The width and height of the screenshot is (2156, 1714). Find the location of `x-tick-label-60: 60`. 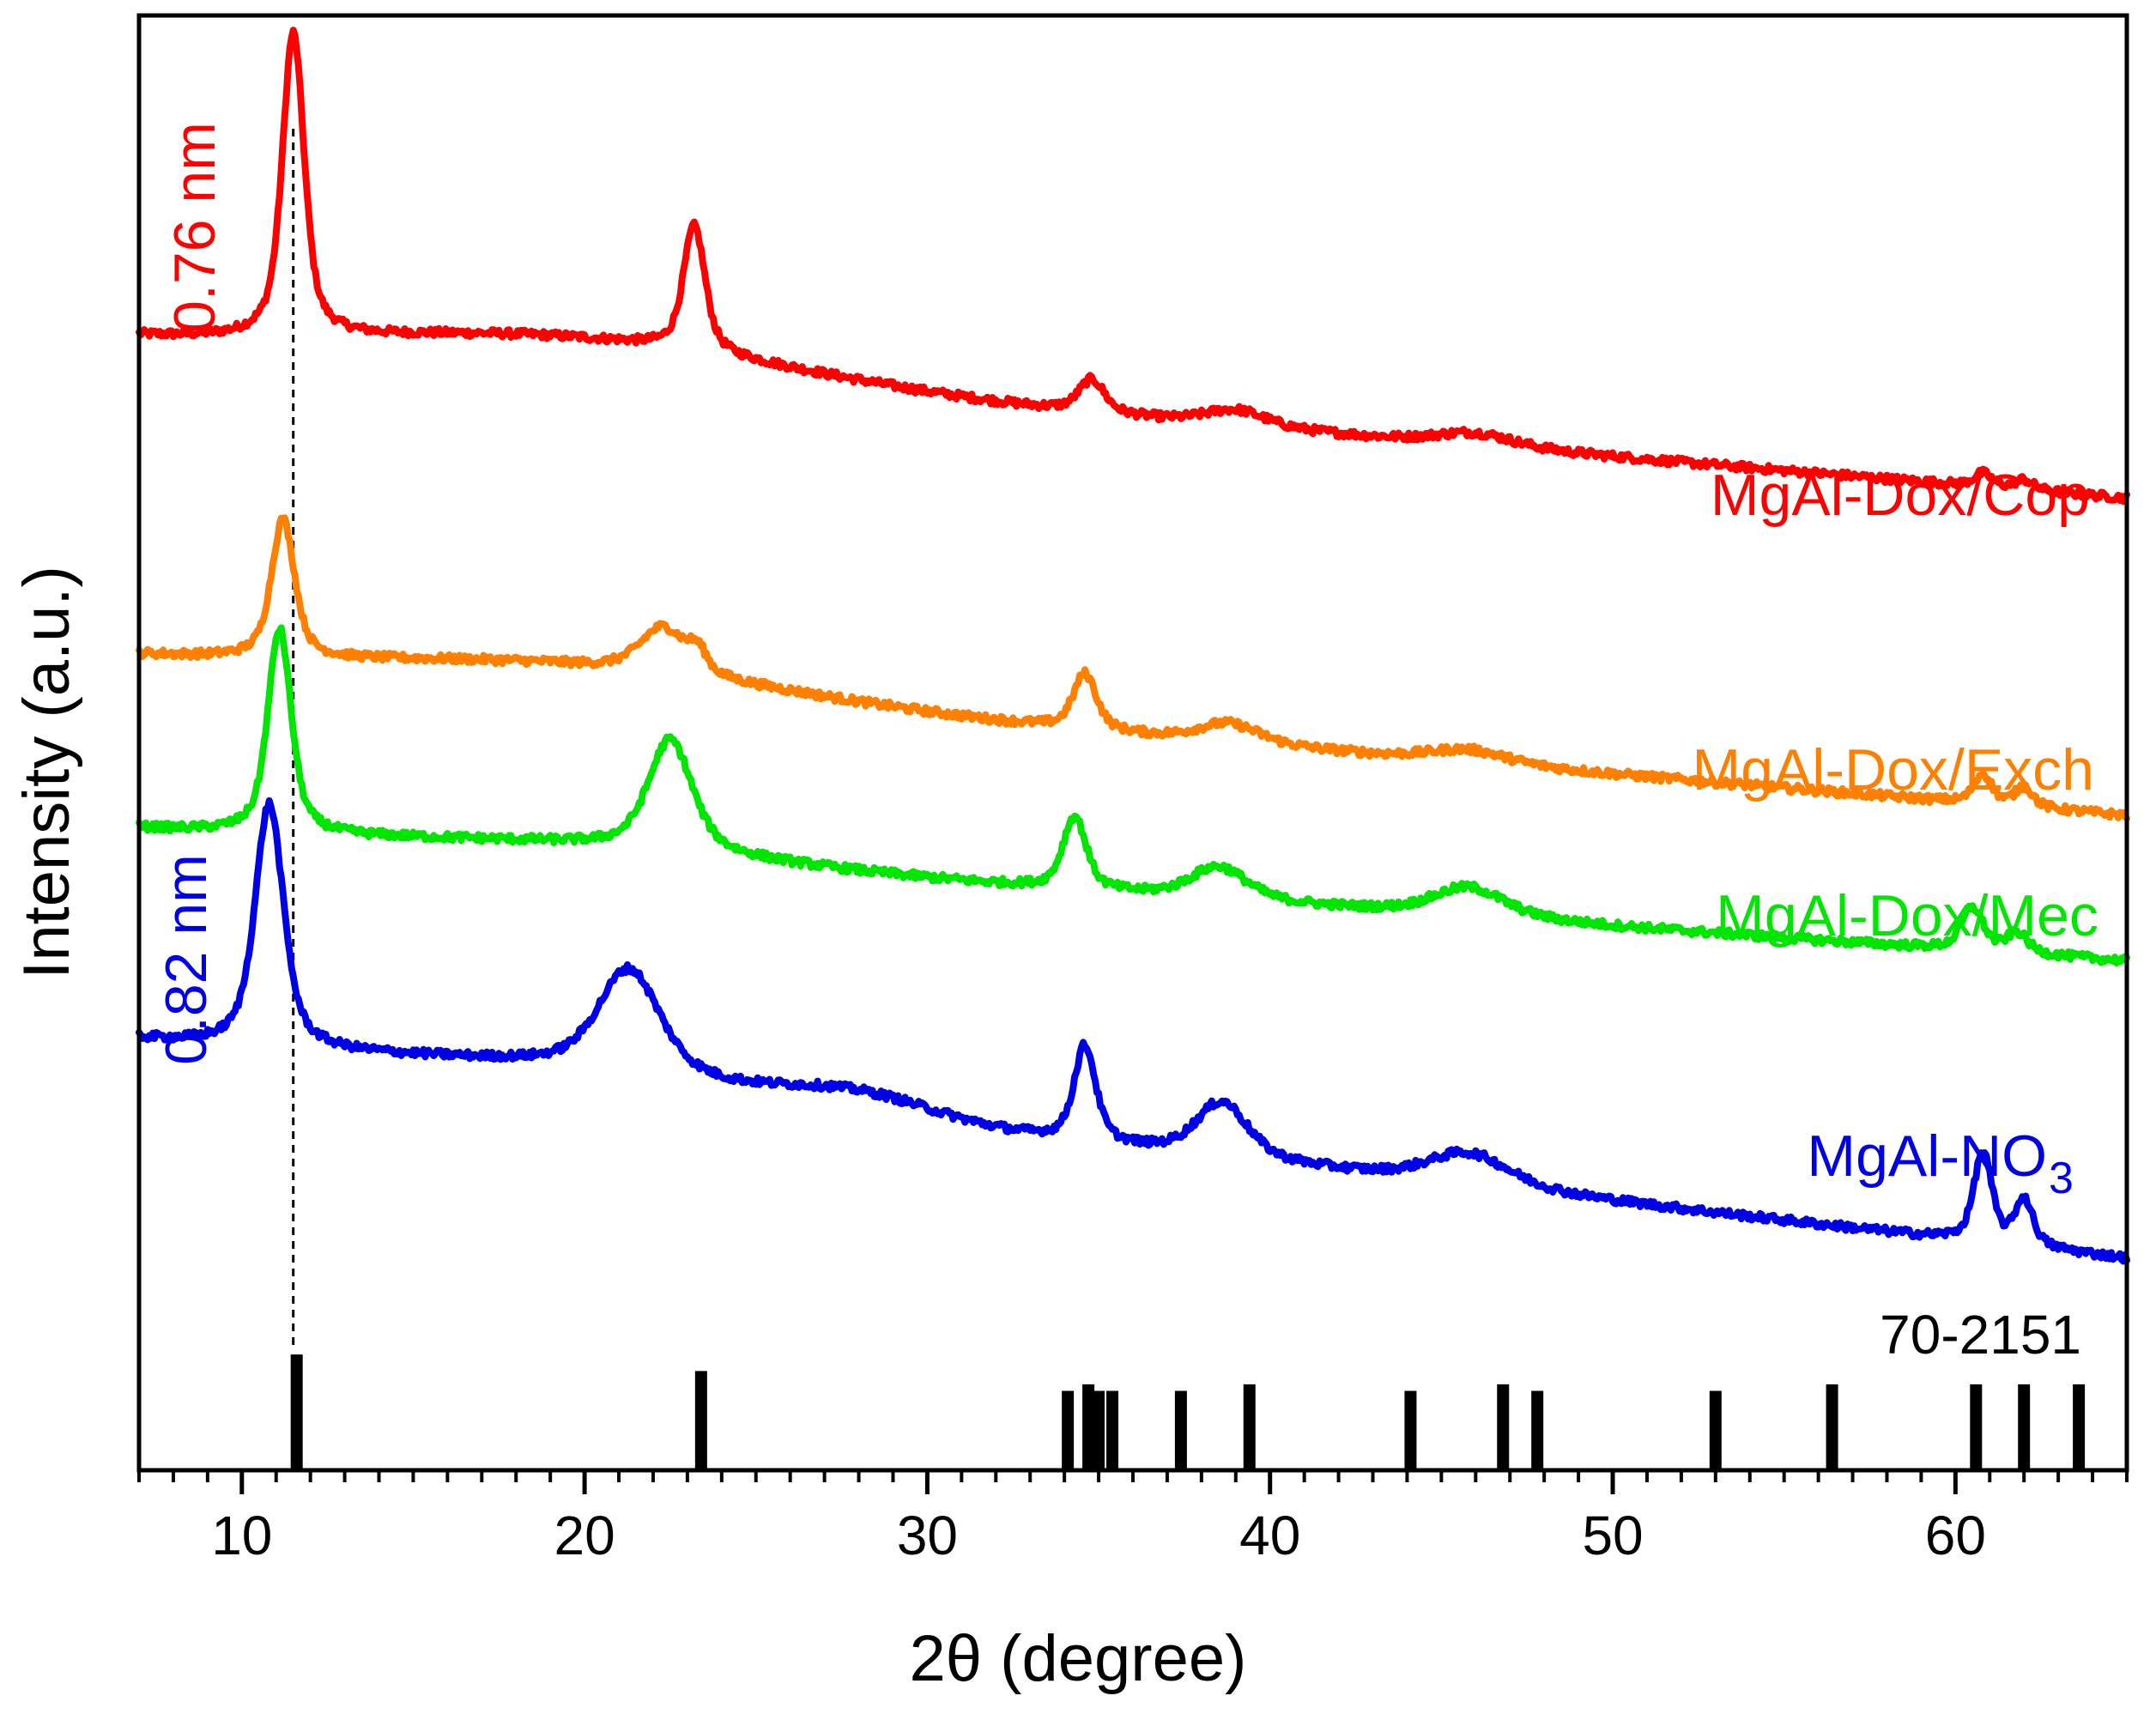

x-tick-label-60: 60 is located at coordinates (1956, 1535).